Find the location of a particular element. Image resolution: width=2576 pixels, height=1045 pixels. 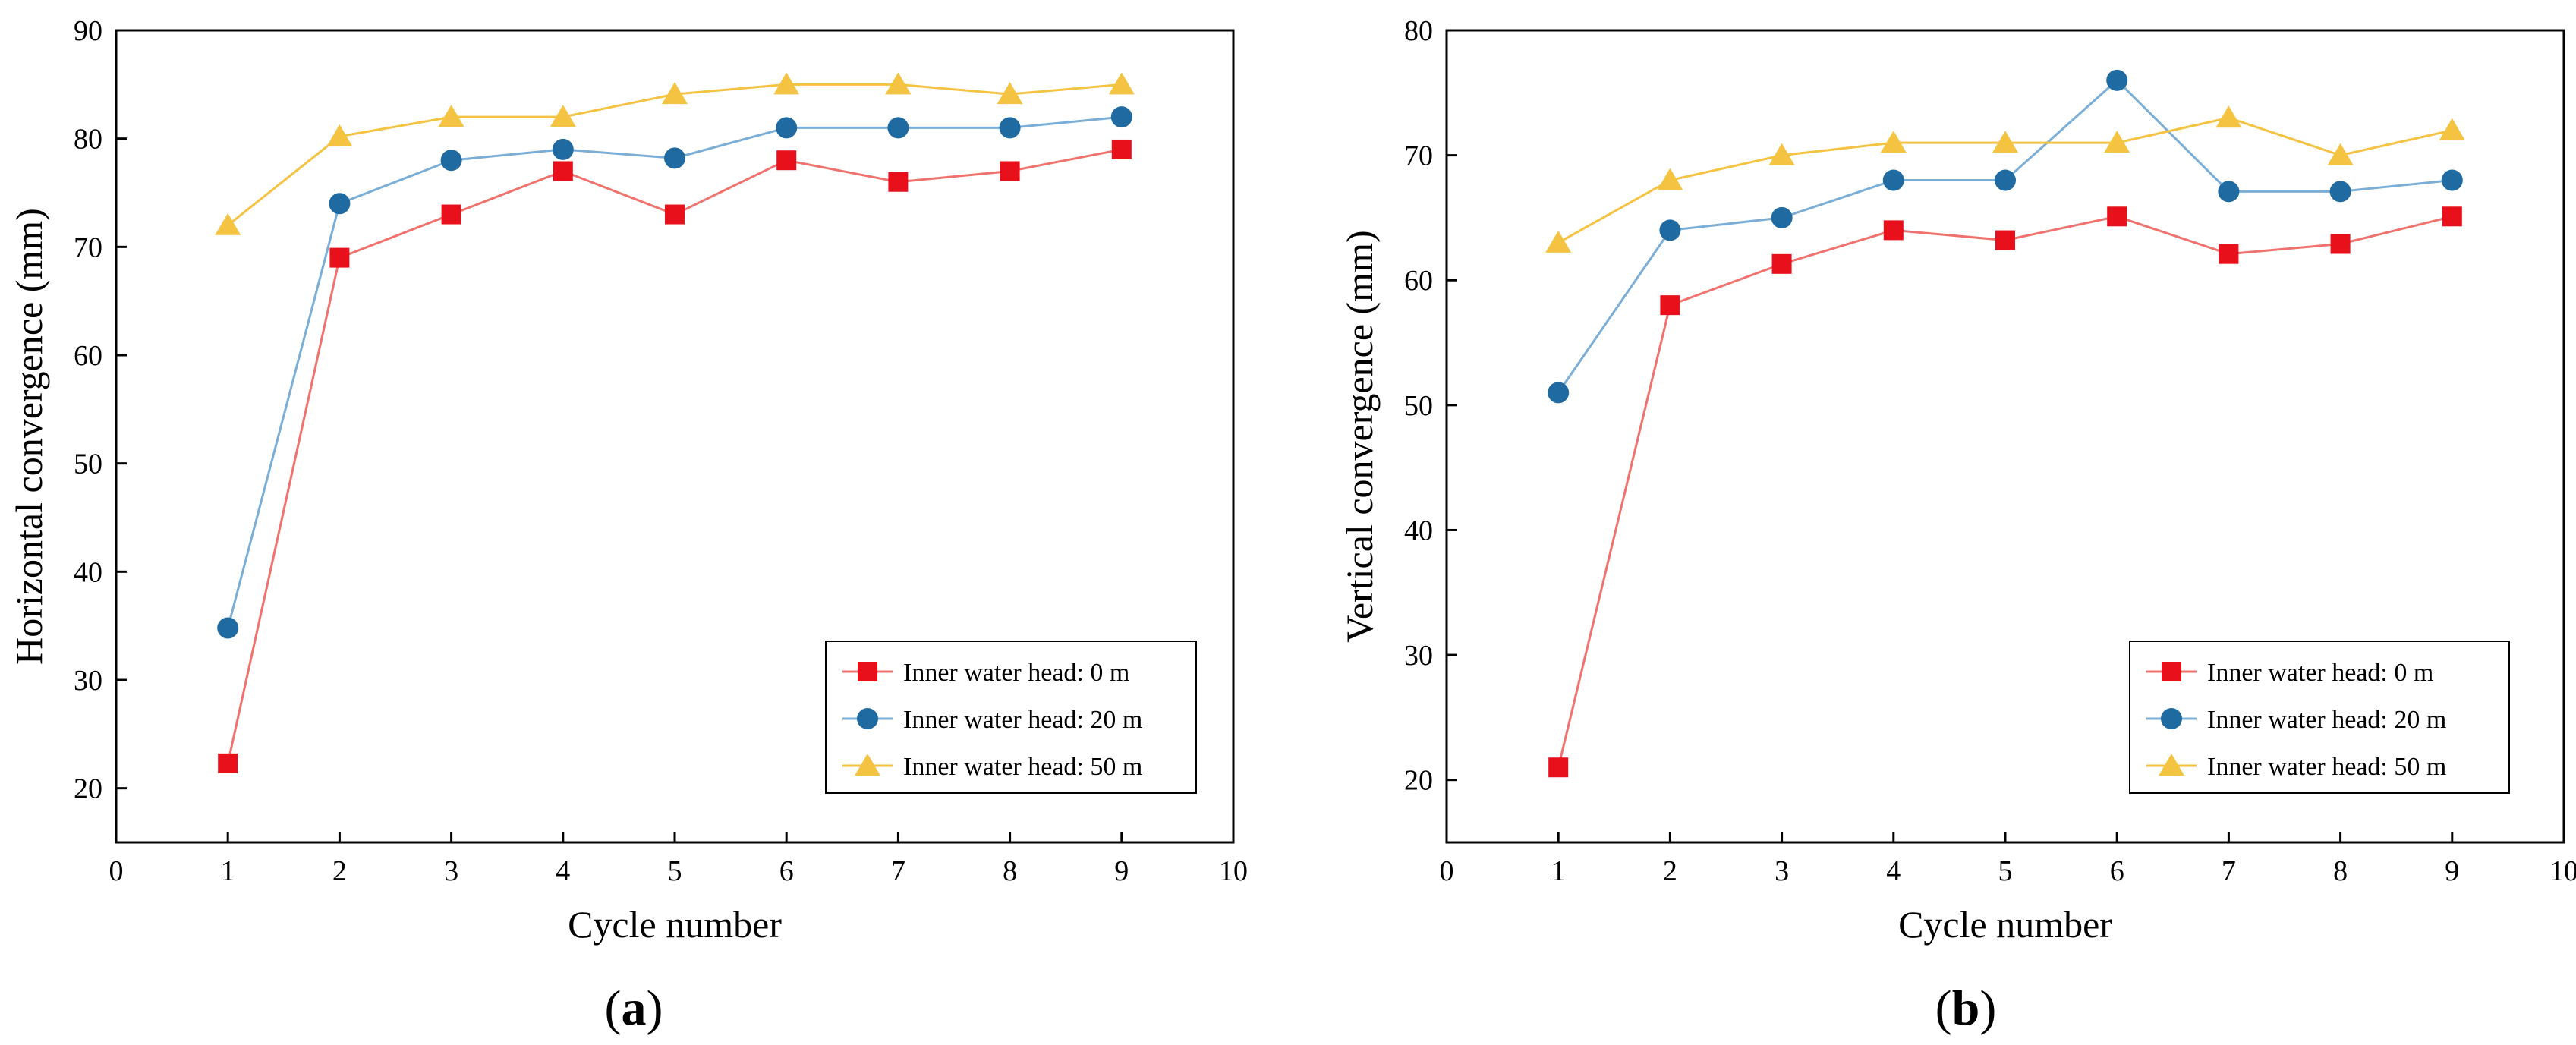

panel-label: (a) is located at coordinates (634, 1008).